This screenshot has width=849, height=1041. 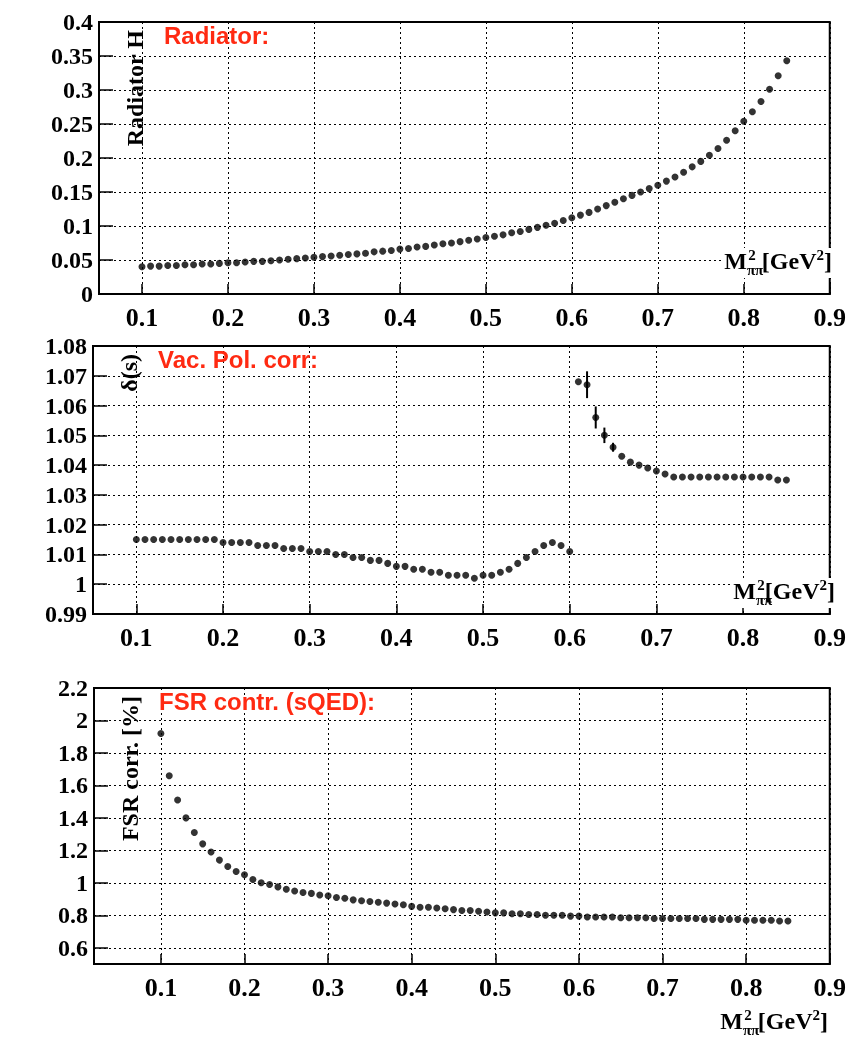 What do you see at coordinates (267, 701) in the screenshot?
I see `chart-title: FSR contr. (sQED):` at bounding box center [267, 701].